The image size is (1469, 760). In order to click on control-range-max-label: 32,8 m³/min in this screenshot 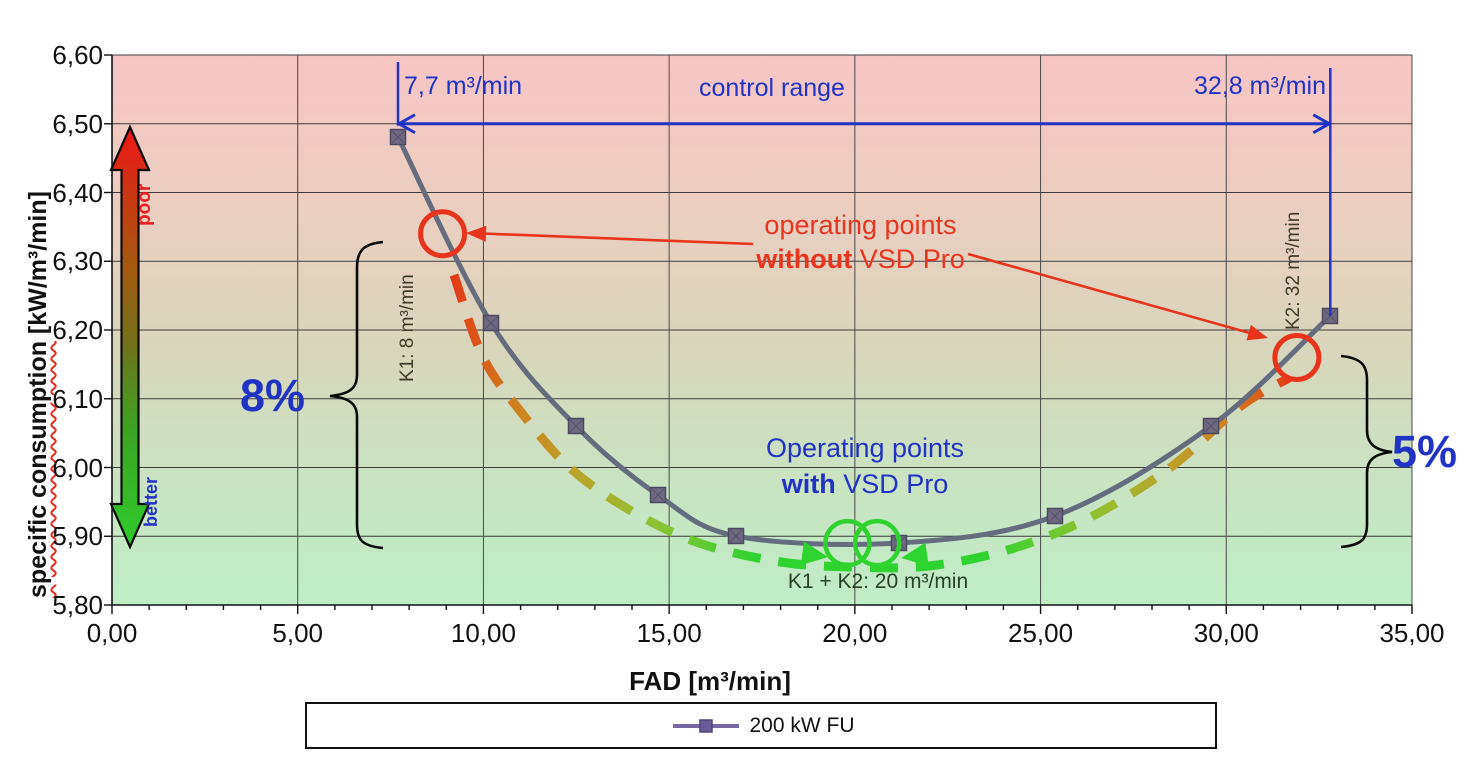, I will do `click(1260, 86)`.